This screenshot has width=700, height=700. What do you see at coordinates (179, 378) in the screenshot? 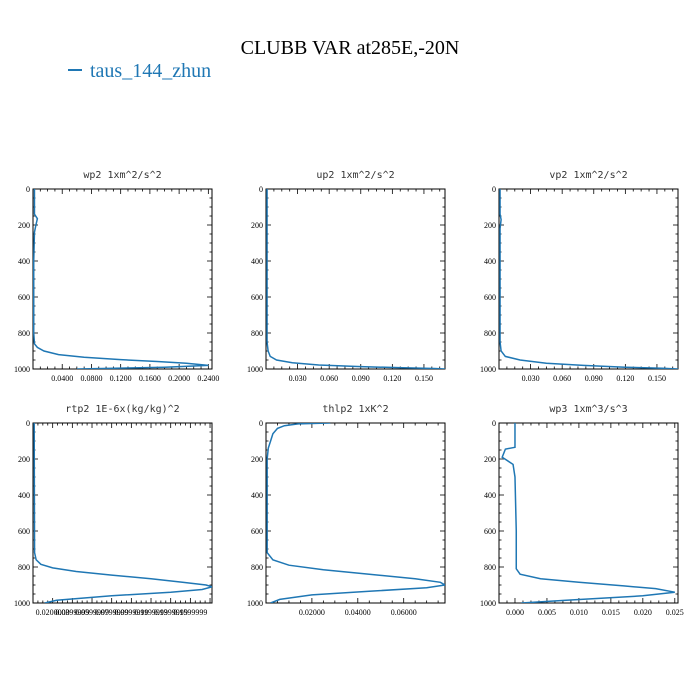
I see `x-tick-label: 0.2000` at bounding box center [179, 378].